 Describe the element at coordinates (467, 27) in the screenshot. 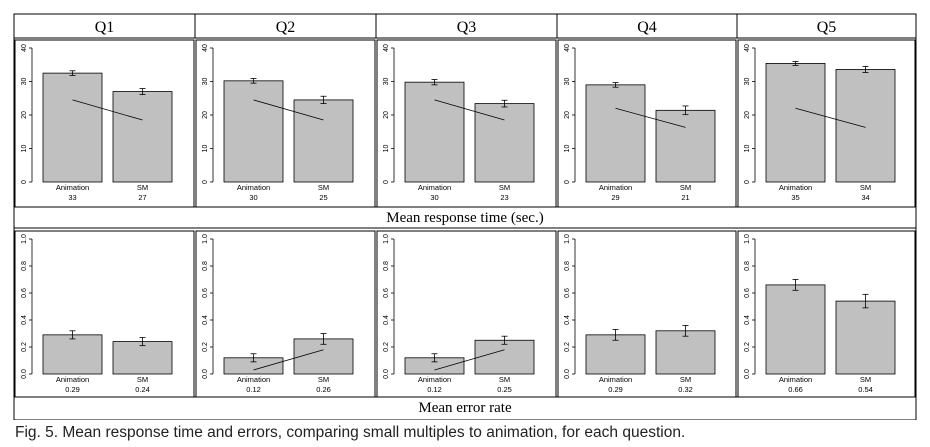

I see `question-header-q3: Q3` at that location.